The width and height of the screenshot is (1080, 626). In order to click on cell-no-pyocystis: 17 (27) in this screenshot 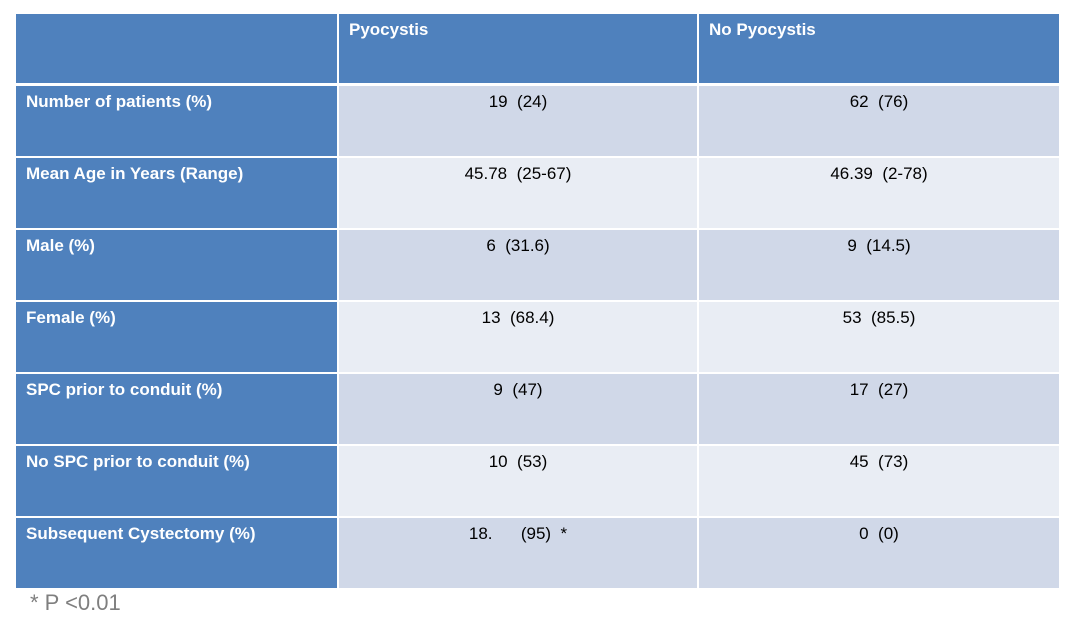, I will do `click(879, 410)`.